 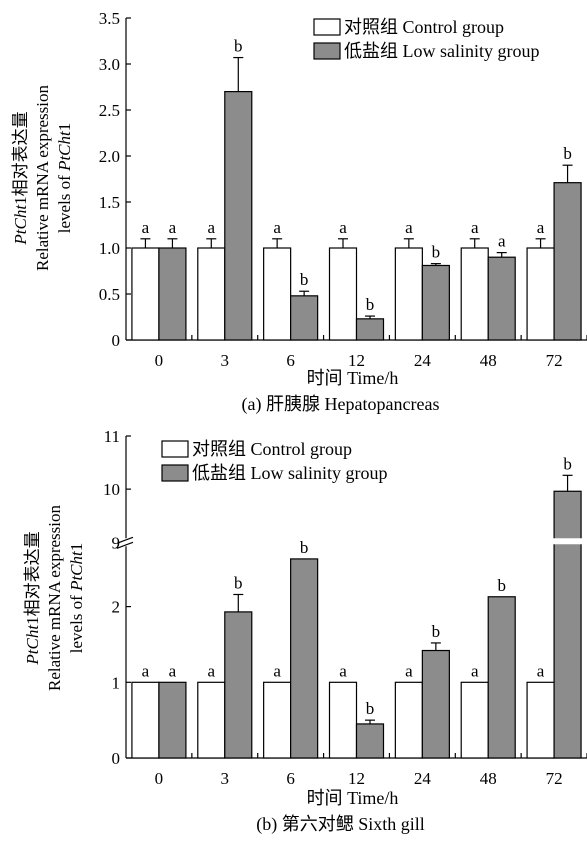 What do you see at coordinates (340, 824) in the screenshot?
I see `panel-caption: (b) 第六对鳃 Sixth gill` at bounding box center [340, 824].